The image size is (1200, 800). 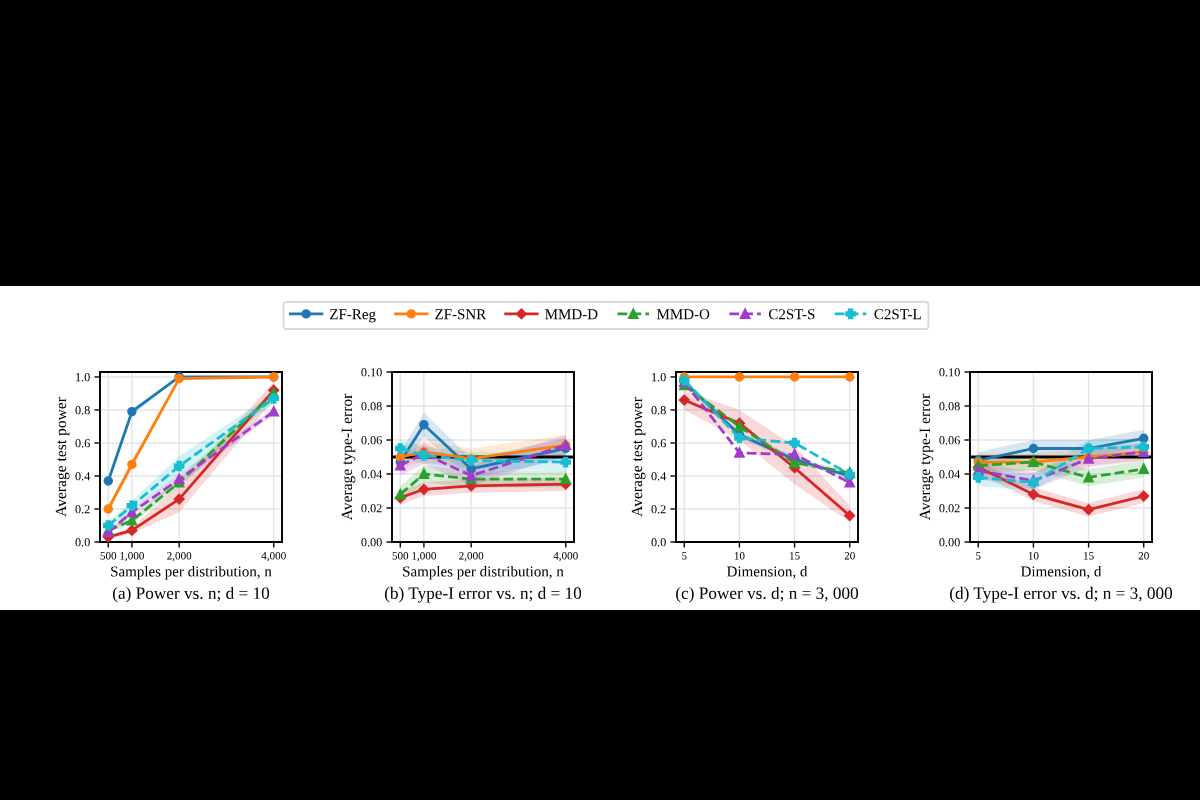 I want to click on text: (d) Type-I error vs. d; n = 3, 000, so click(x=1061, y=594).